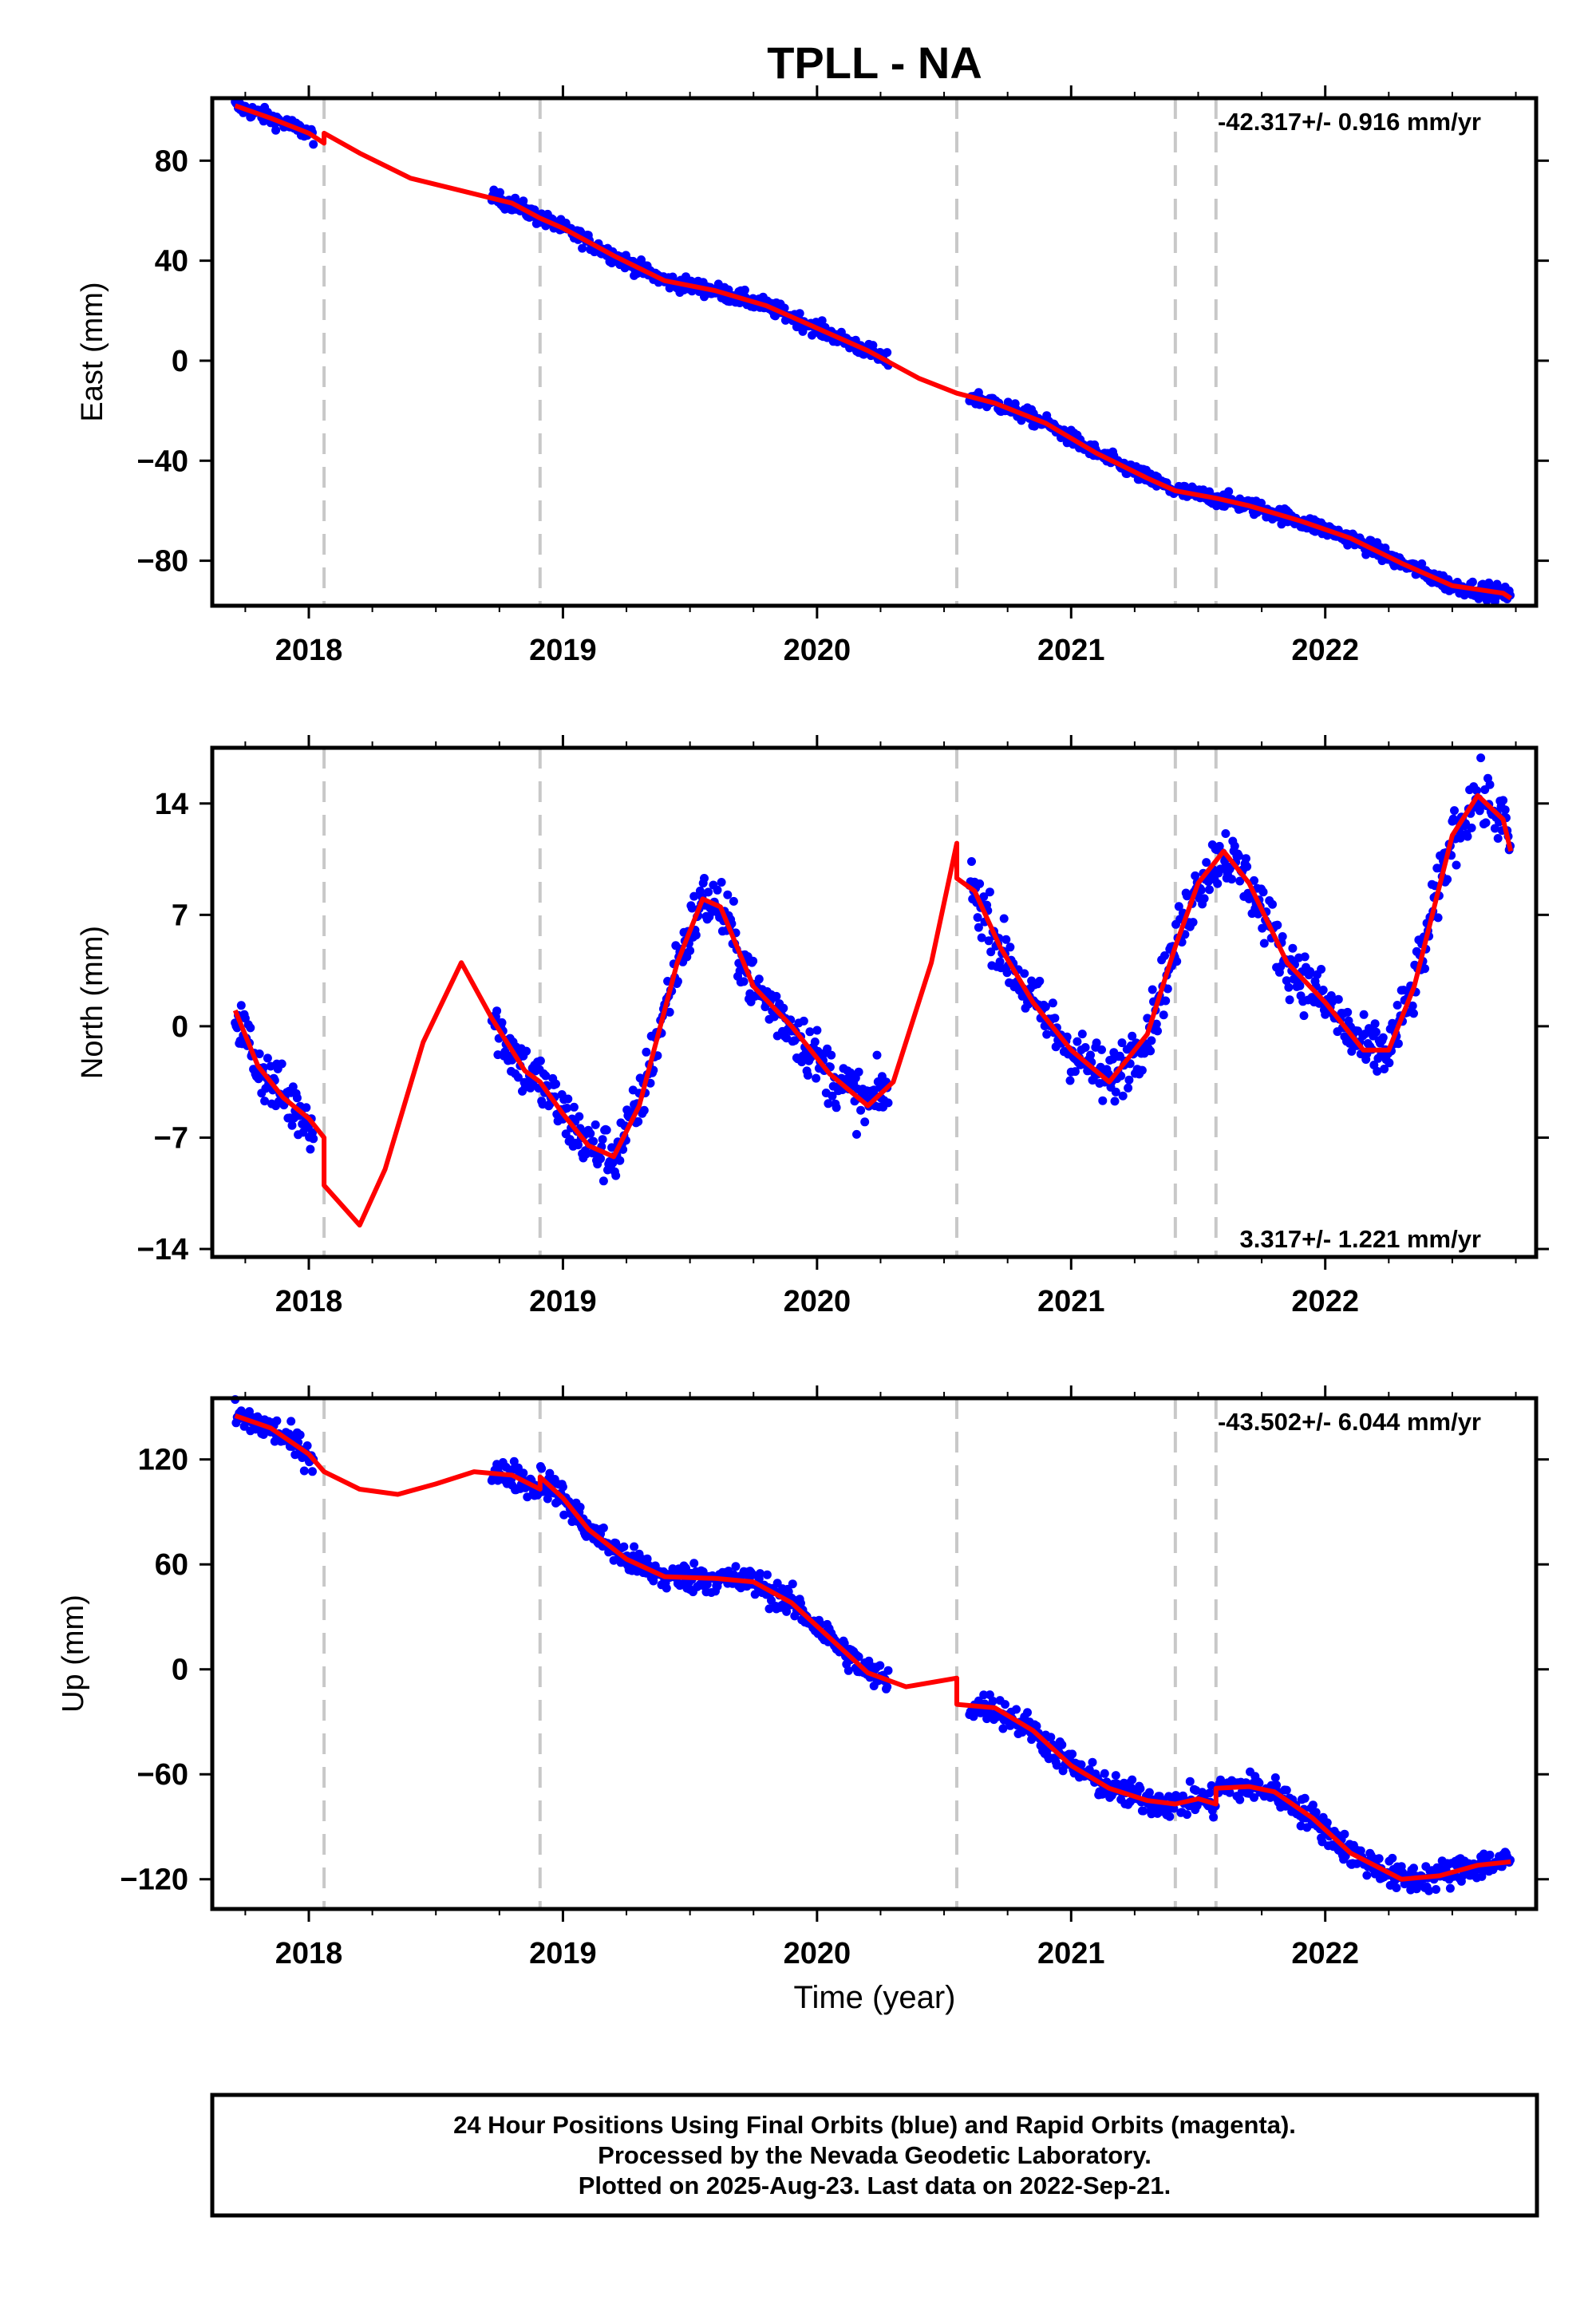  I want to click on up-ytick-label-3: −60, so click(162, 1775).